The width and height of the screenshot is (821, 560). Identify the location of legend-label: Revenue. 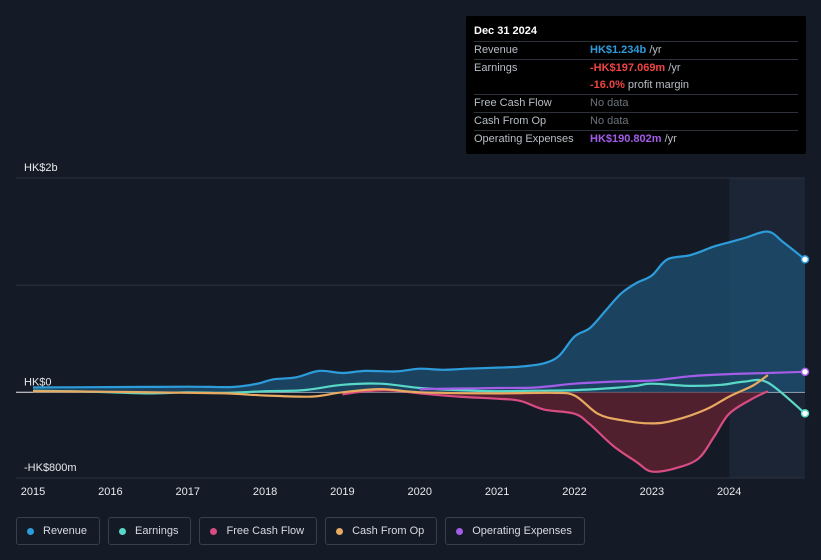
(65, 531).